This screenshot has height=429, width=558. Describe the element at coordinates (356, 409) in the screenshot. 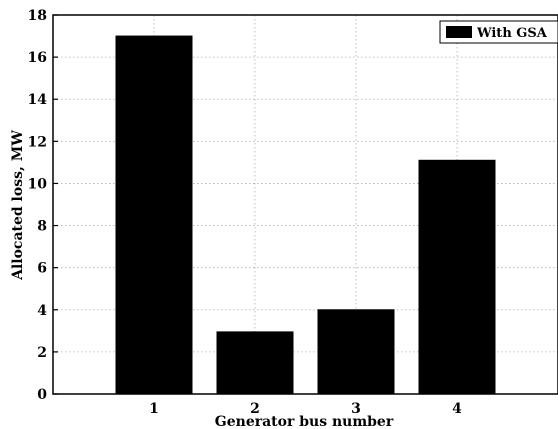

I see `x-tick-label: 3` at that location.